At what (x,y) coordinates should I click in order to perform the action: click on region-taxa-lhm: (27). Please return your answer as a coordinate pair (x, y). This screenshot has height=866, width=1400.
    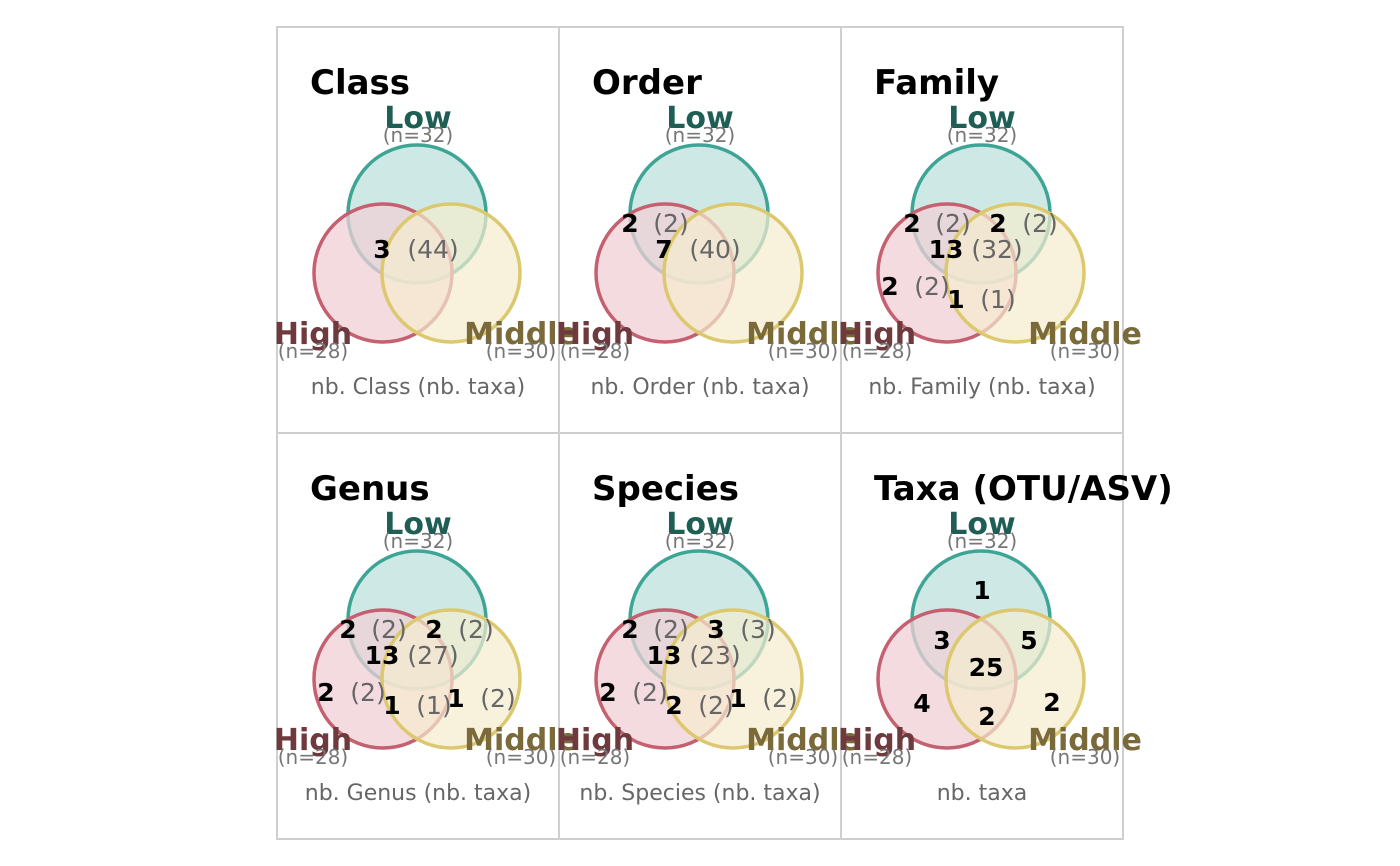
    Looking at the image, I should click on (432, 655).